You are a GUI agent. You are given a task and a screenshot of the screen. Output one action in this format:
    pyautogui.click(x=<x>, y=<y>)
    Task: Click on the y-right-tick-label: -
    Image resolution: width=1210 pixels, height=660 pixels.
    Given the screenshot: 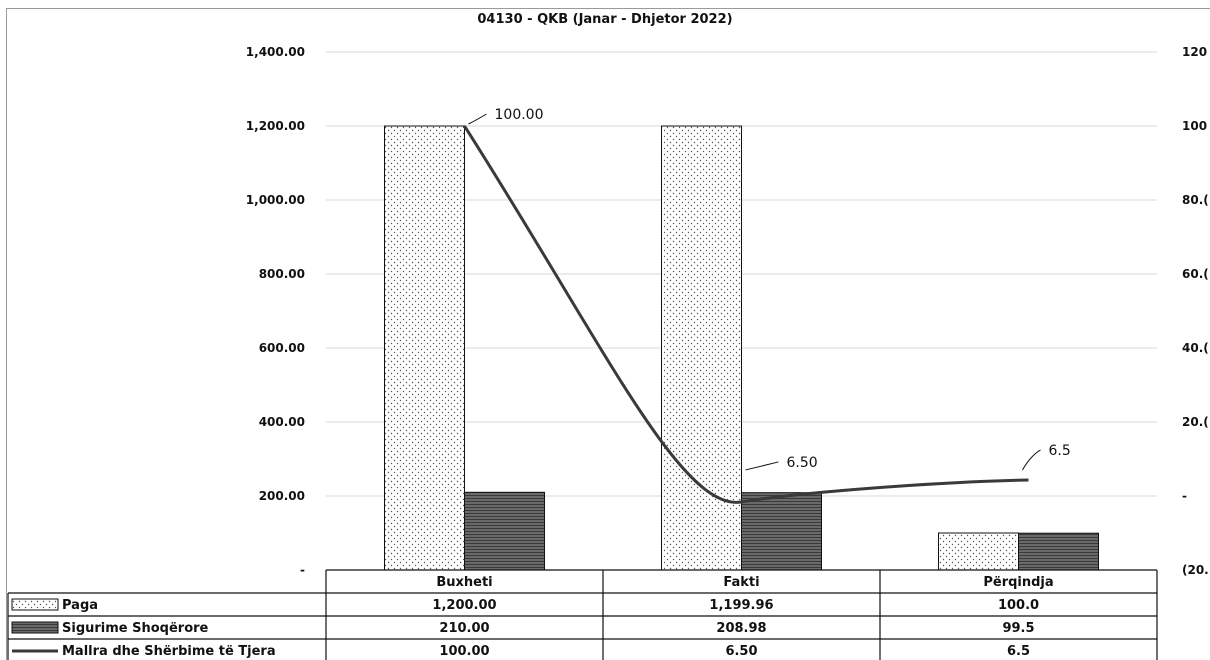 What is the action you would take?
    pyautogui.click(x=1184, y=496)
    